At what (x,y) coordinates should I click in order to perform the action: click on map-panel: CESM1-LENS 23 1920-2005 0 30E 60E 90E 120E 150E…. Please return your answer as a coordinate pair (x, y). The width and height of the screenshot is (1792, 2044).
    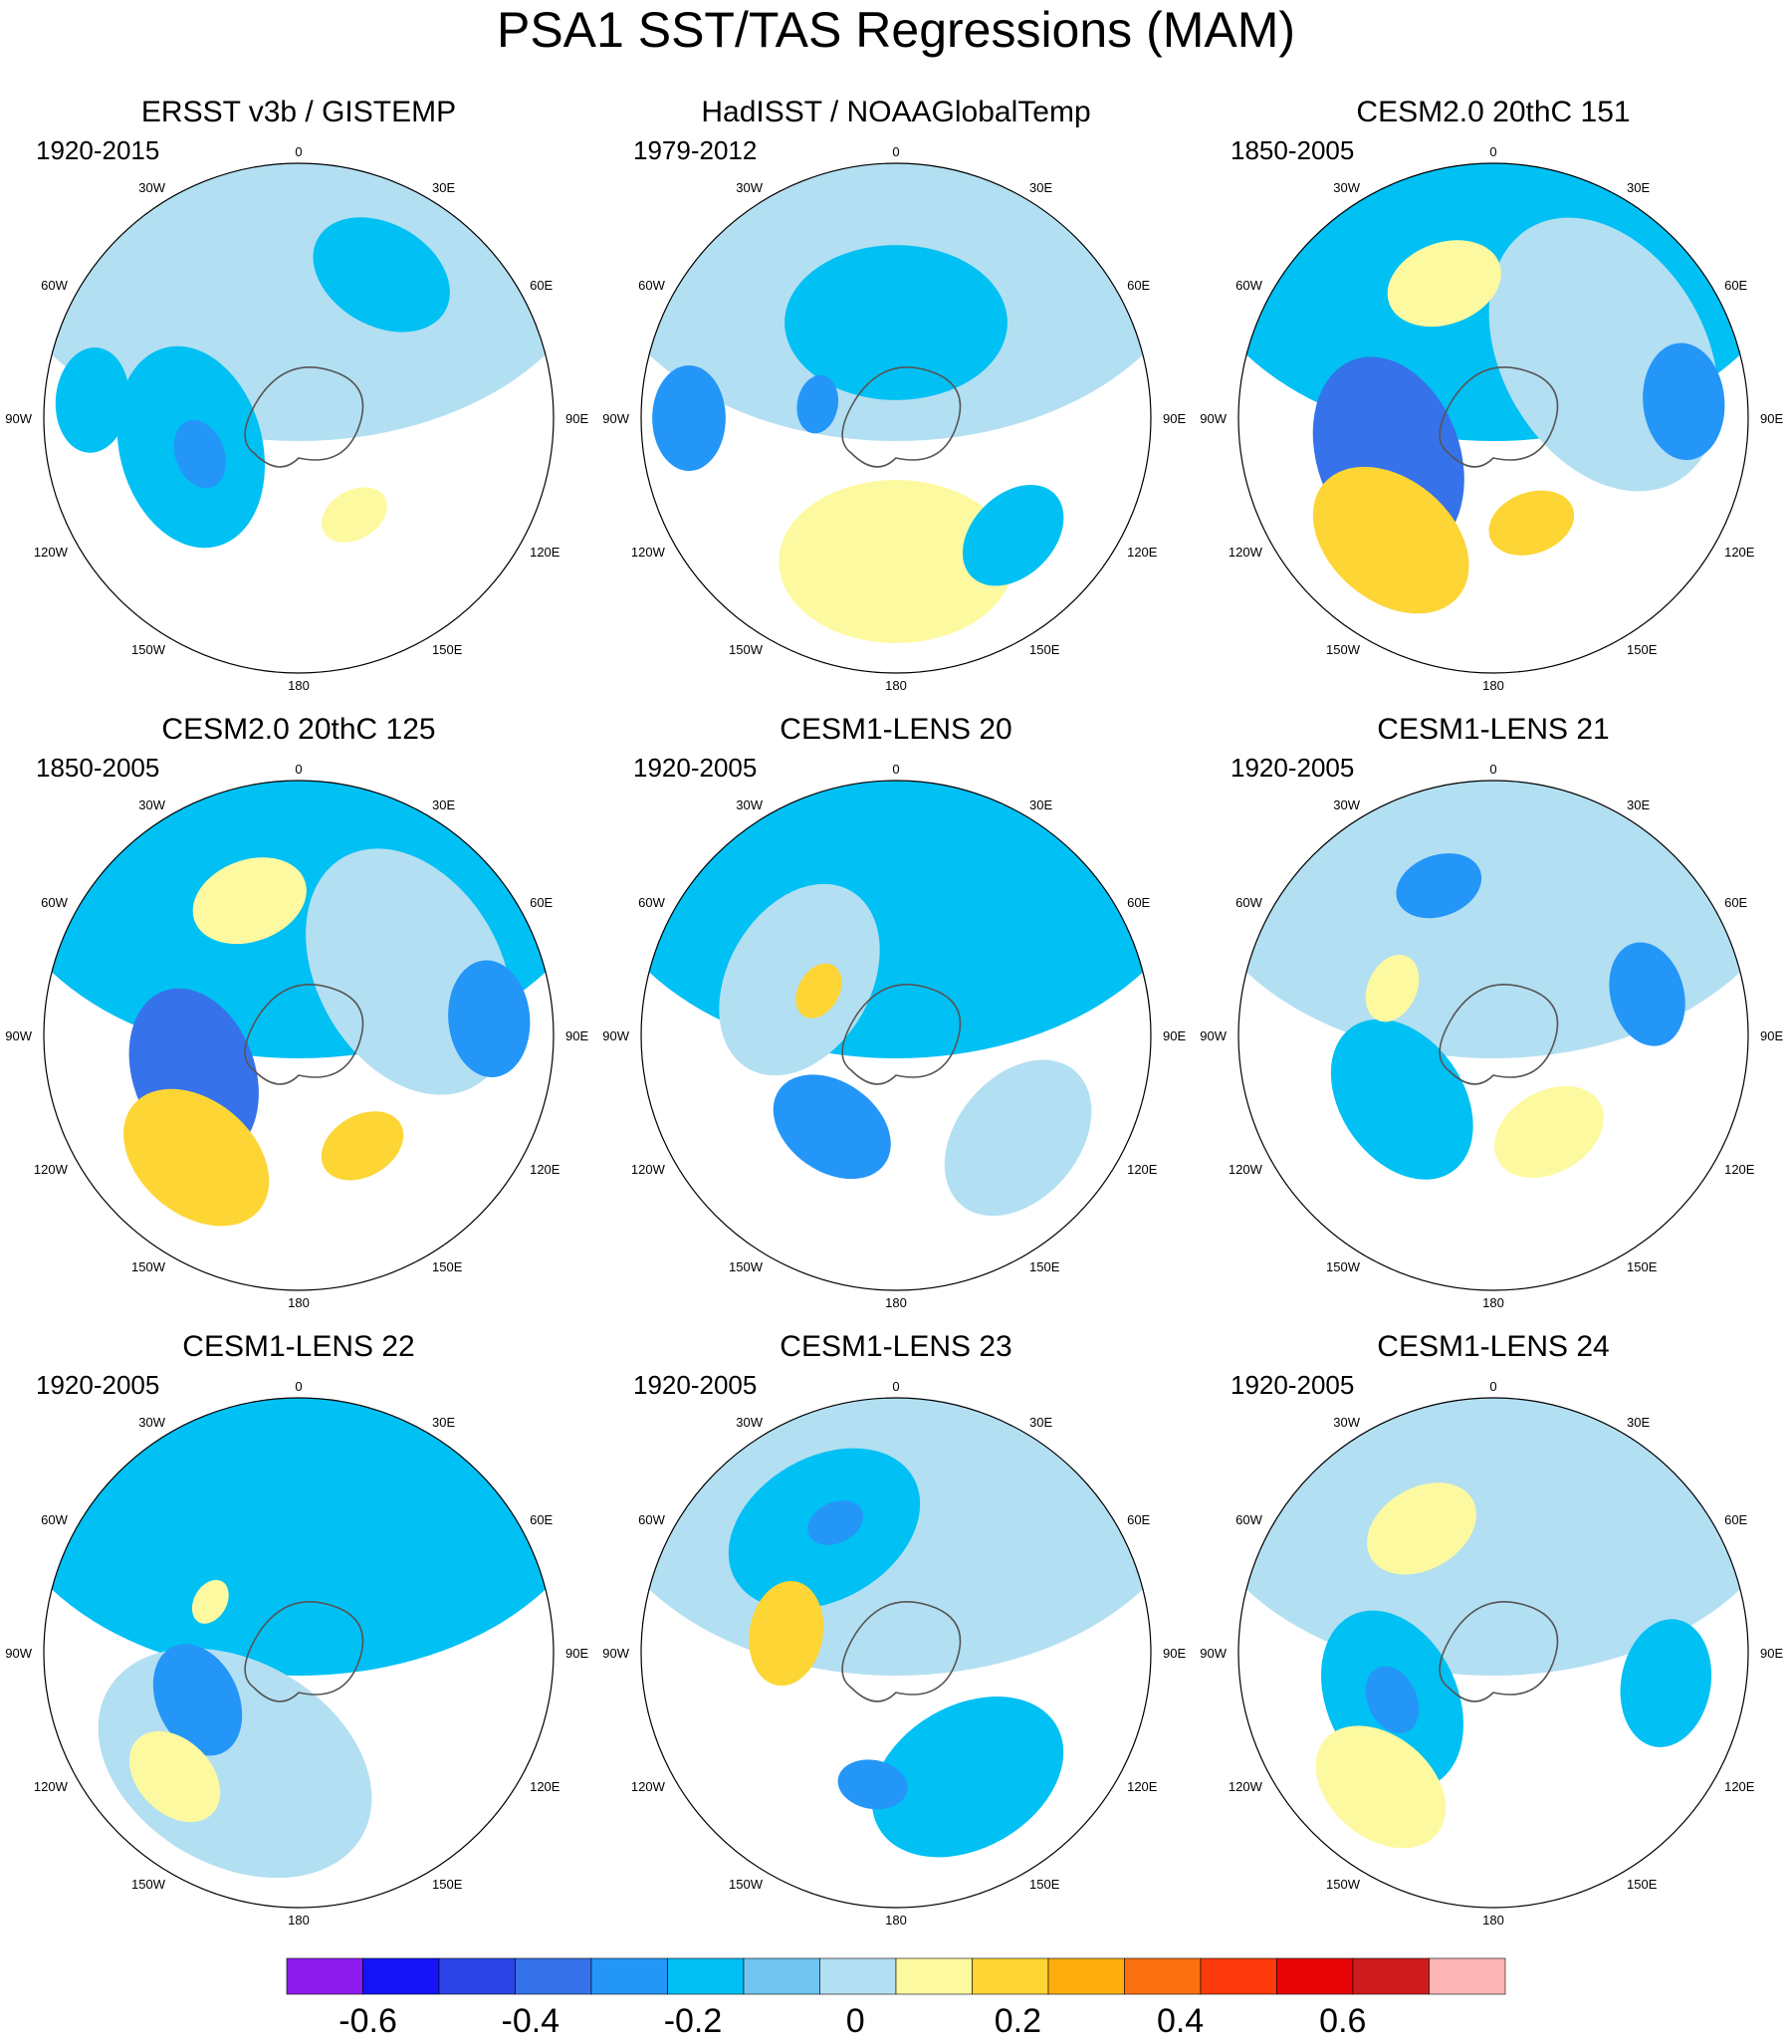
    Looking at the image, I should click on (894, 1629).